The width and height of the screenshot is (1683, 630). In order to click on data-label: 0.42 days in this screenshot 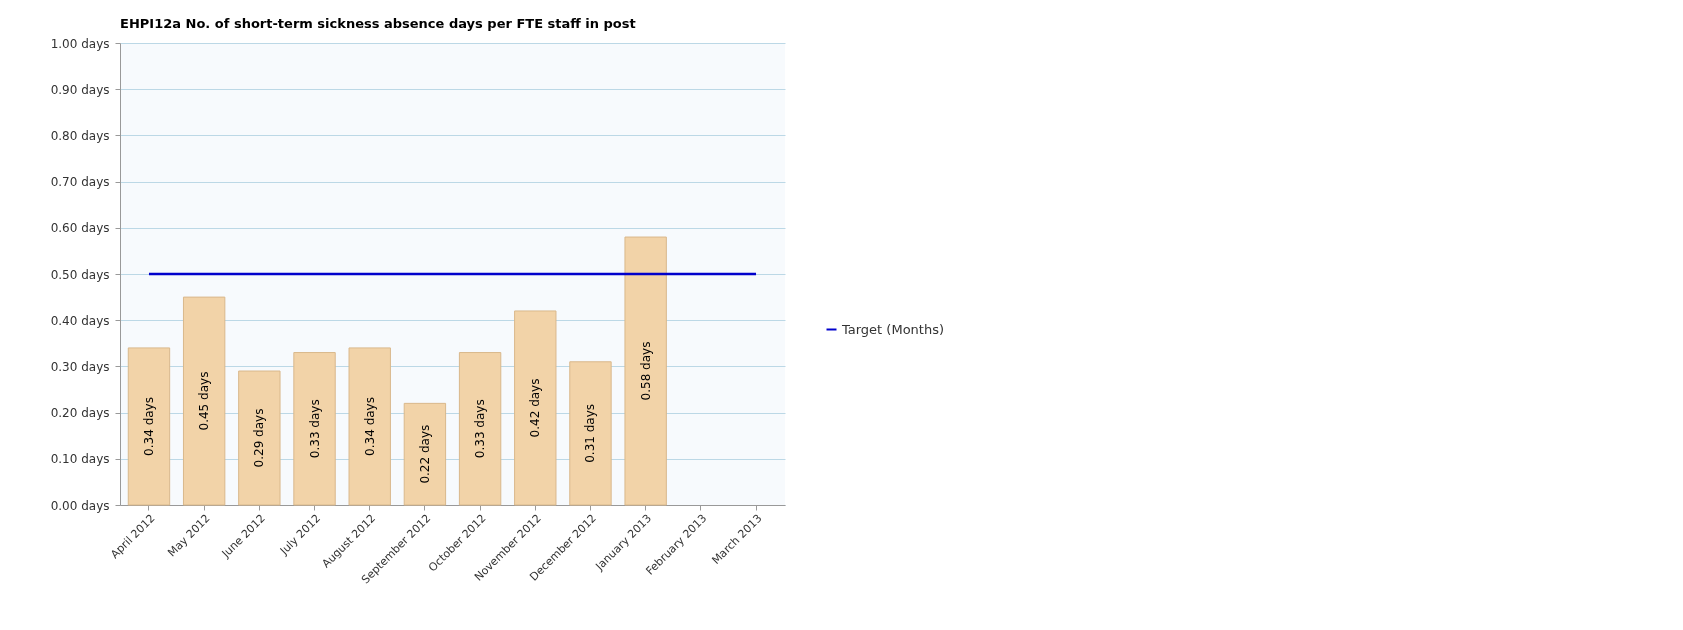, I will do `click(535, 408)`.